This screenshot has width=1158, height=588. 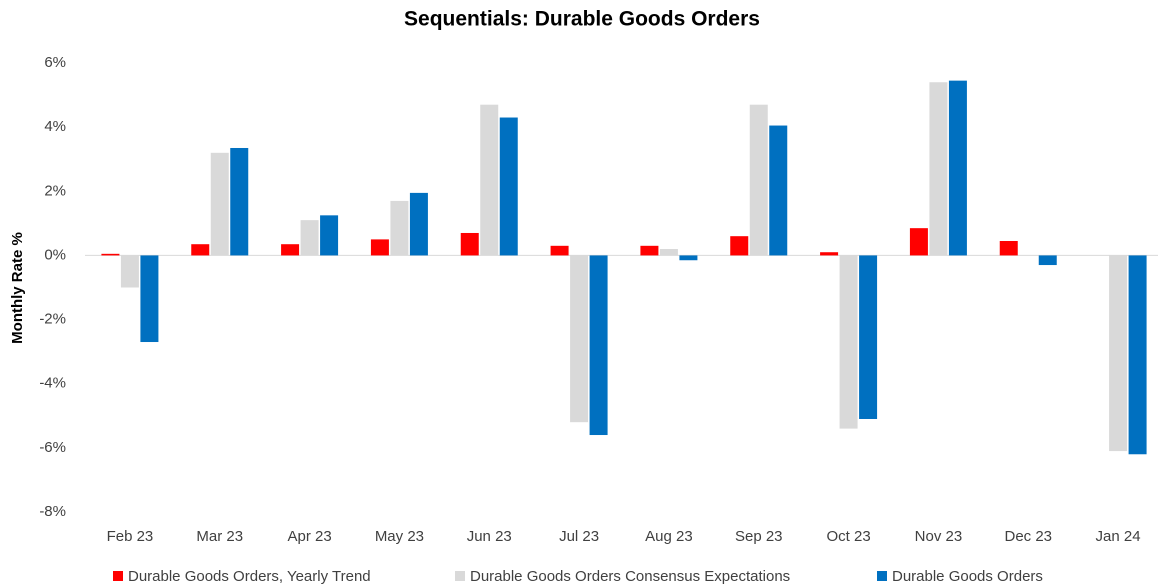 I want to click on x-tick-label: Oct 23, so click(x=848, y=536).